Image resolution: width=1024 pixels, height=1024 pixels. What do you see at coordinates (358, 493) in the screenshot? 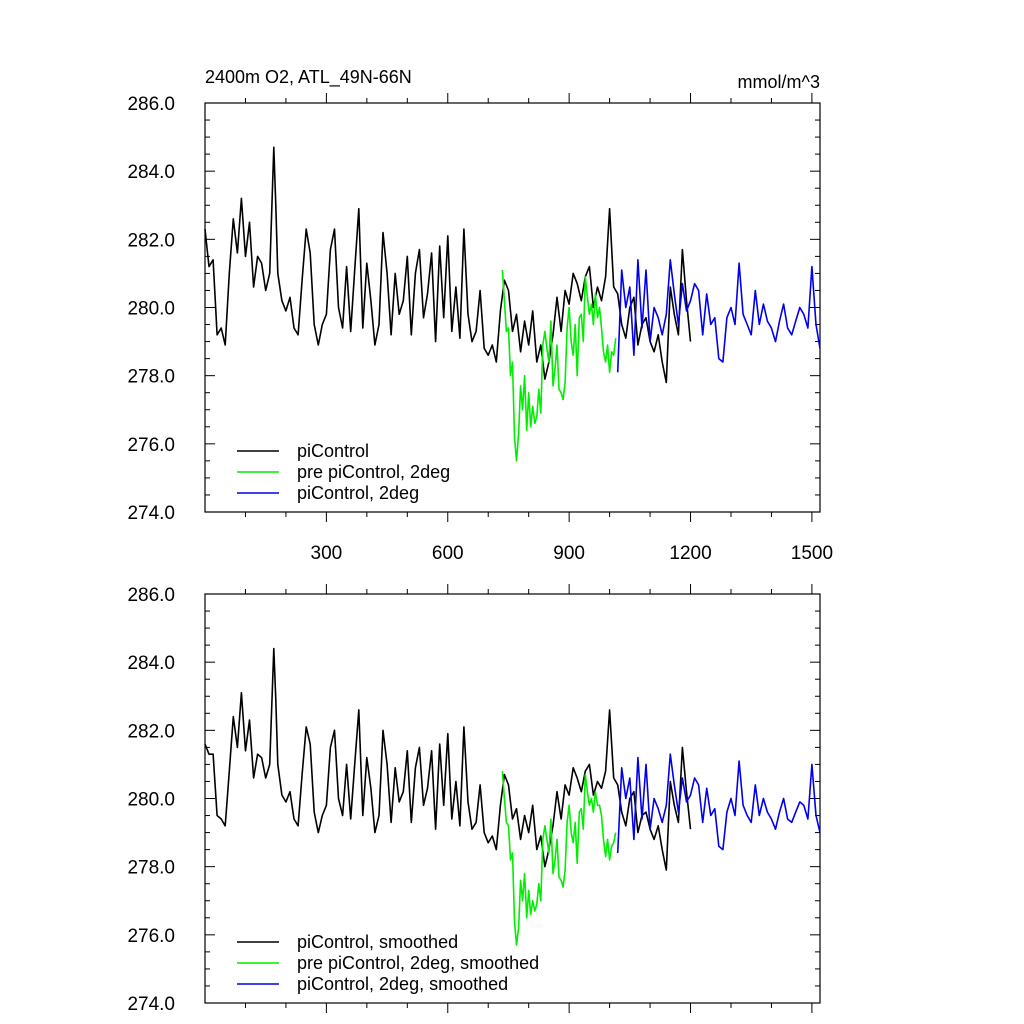
I see `legend-label: piControl, 2deg` at bounding box center [358, 493].